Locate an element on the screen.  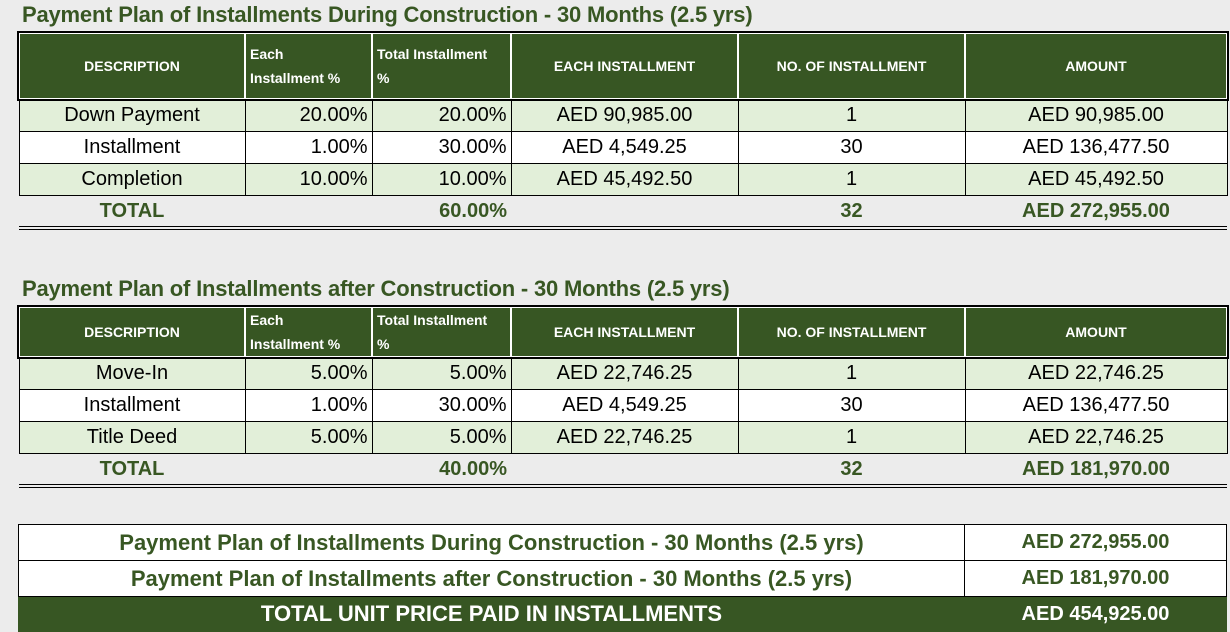
plan2-header-amount: AMOUNT is located at coordinates (1096, 332).